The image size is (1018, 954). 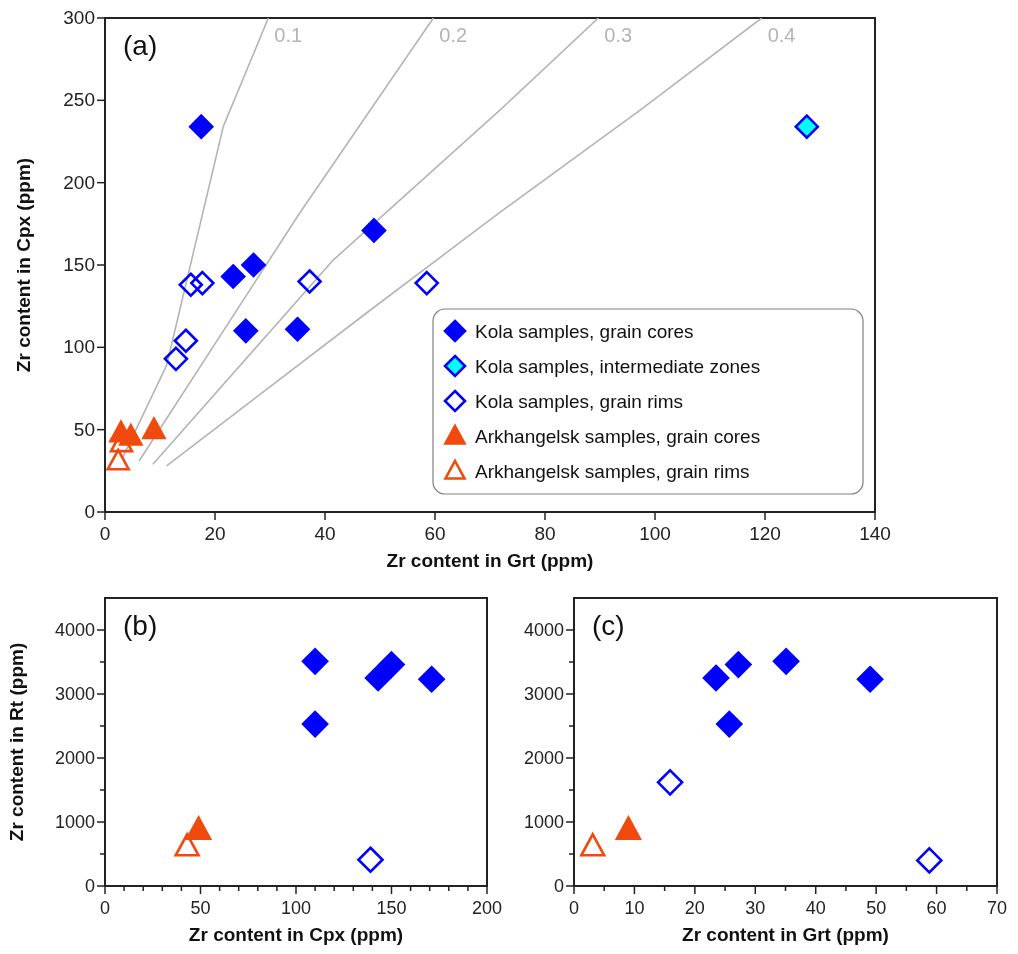 I want to click on legend-label: Kola samples, grain cores, so click(x=584, y=331).